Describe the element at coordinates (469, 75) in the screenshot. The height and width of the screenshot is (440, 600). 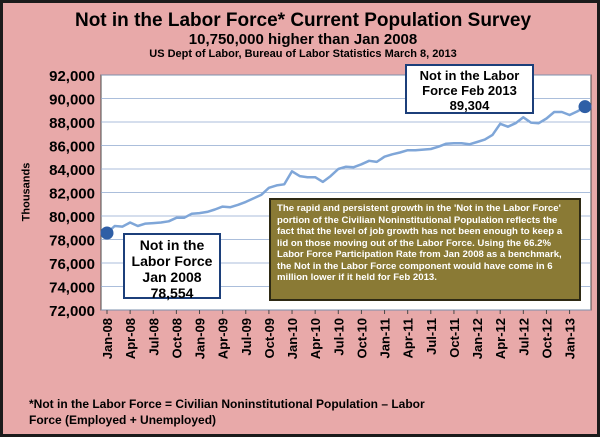
I see `end-callout-line1: Not in the Labor` at that location.